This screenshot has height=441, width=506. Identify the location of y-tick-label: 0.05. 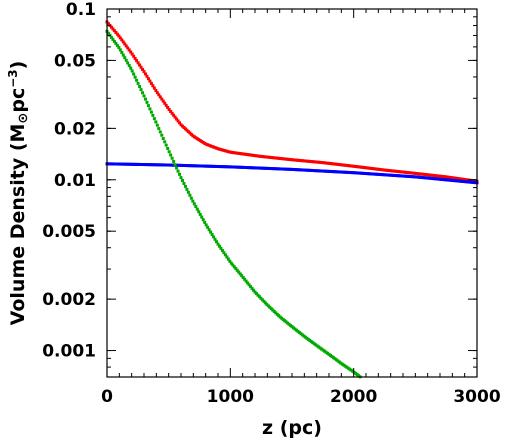
(75, 61).